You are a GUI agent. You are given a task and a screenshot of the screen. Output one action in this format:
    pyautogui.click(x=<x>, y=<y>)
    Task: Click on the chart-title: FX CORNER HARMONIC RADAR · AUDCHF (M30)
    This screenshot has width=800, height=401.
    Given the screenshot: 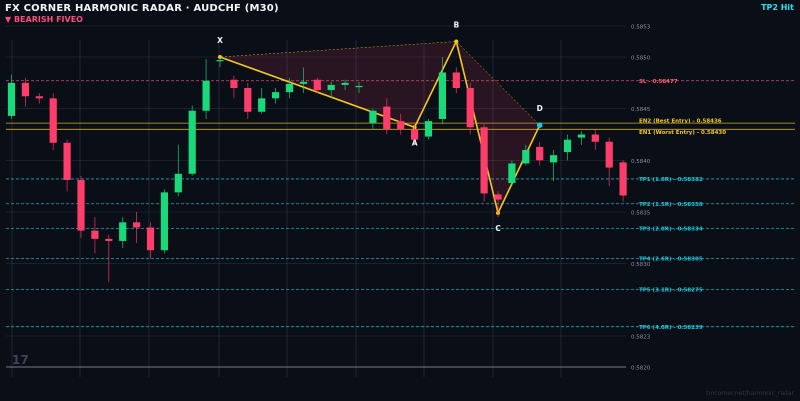 What is the action you would take?
    pyautogui.click(x=142, y=8)
    